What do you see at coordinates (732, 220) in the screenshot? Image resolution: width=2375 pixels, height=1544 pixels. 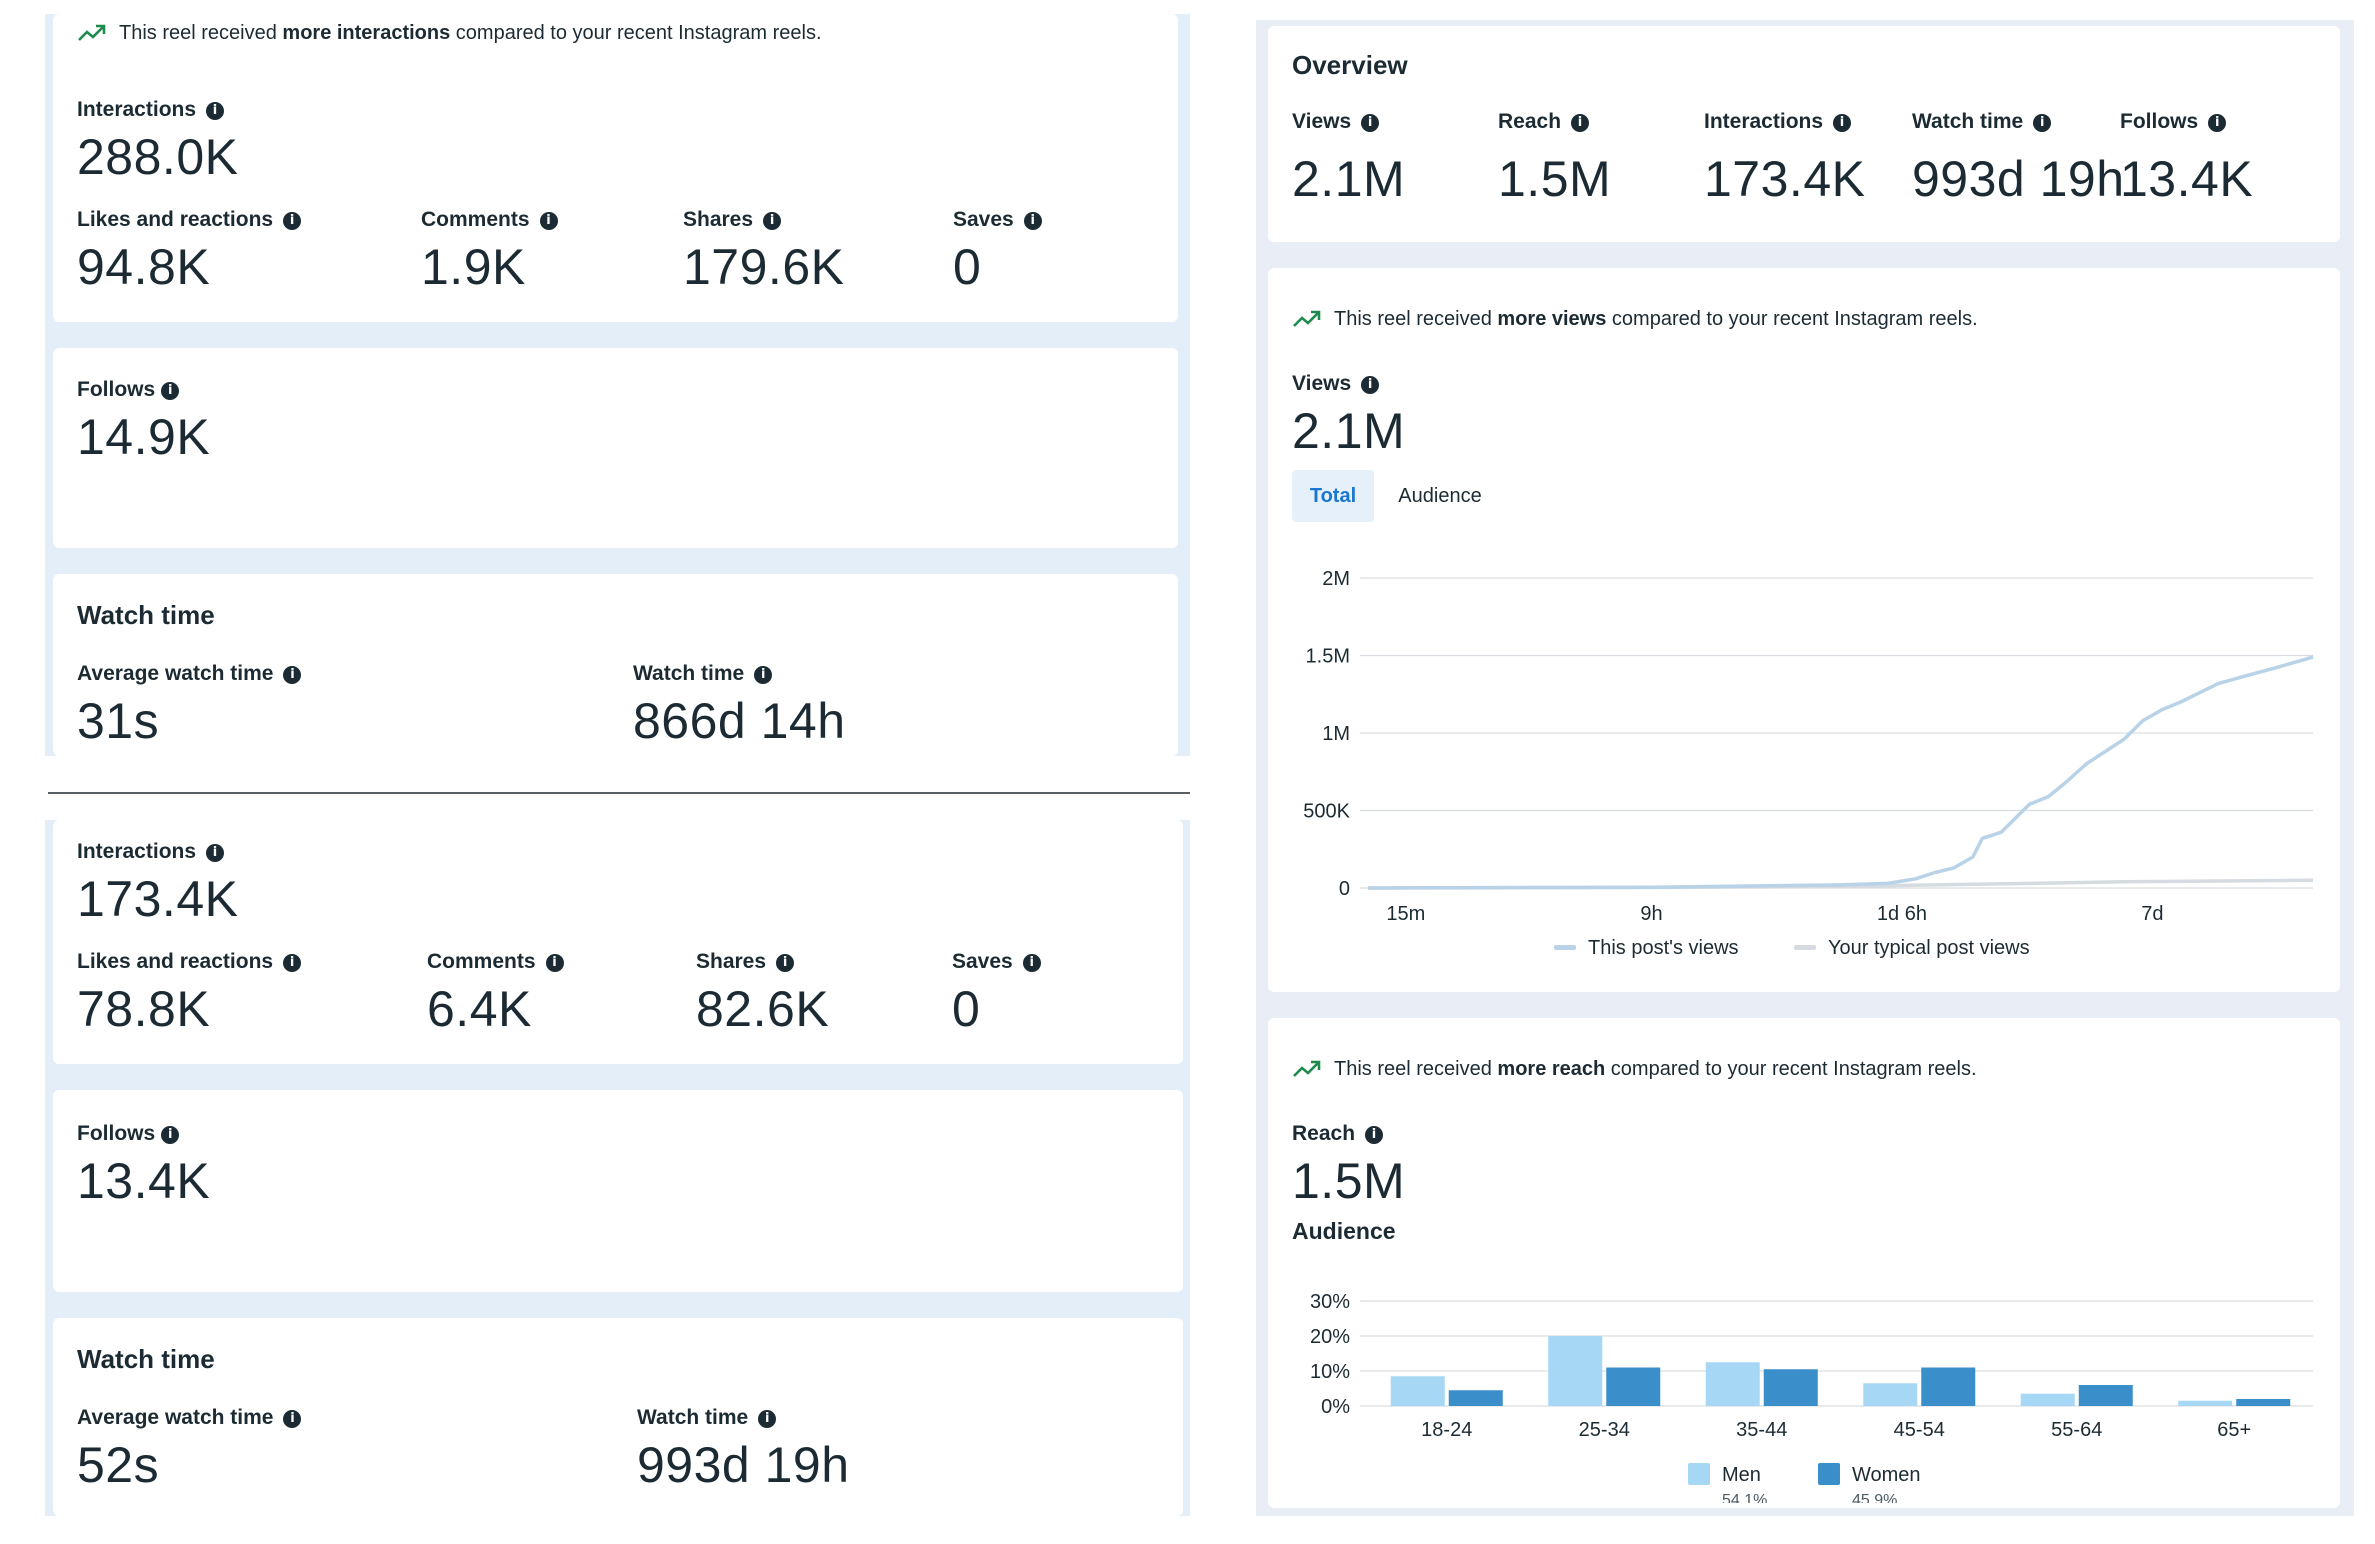 I see `shares-label: Shares i` at bounding box center [732, 220].